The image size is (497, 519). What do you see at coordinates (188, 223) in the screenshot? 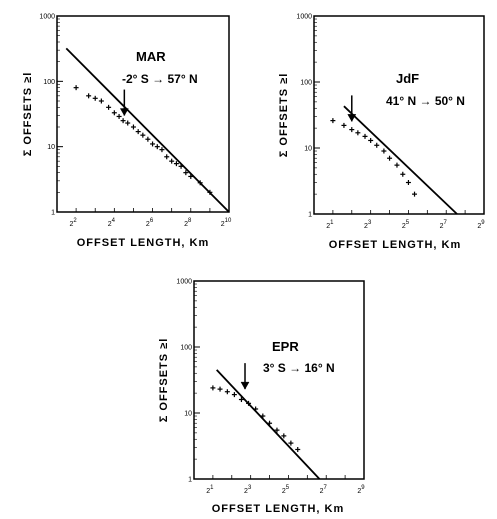
I see `x-tick-label: 28` at bounding box center [188, 223].